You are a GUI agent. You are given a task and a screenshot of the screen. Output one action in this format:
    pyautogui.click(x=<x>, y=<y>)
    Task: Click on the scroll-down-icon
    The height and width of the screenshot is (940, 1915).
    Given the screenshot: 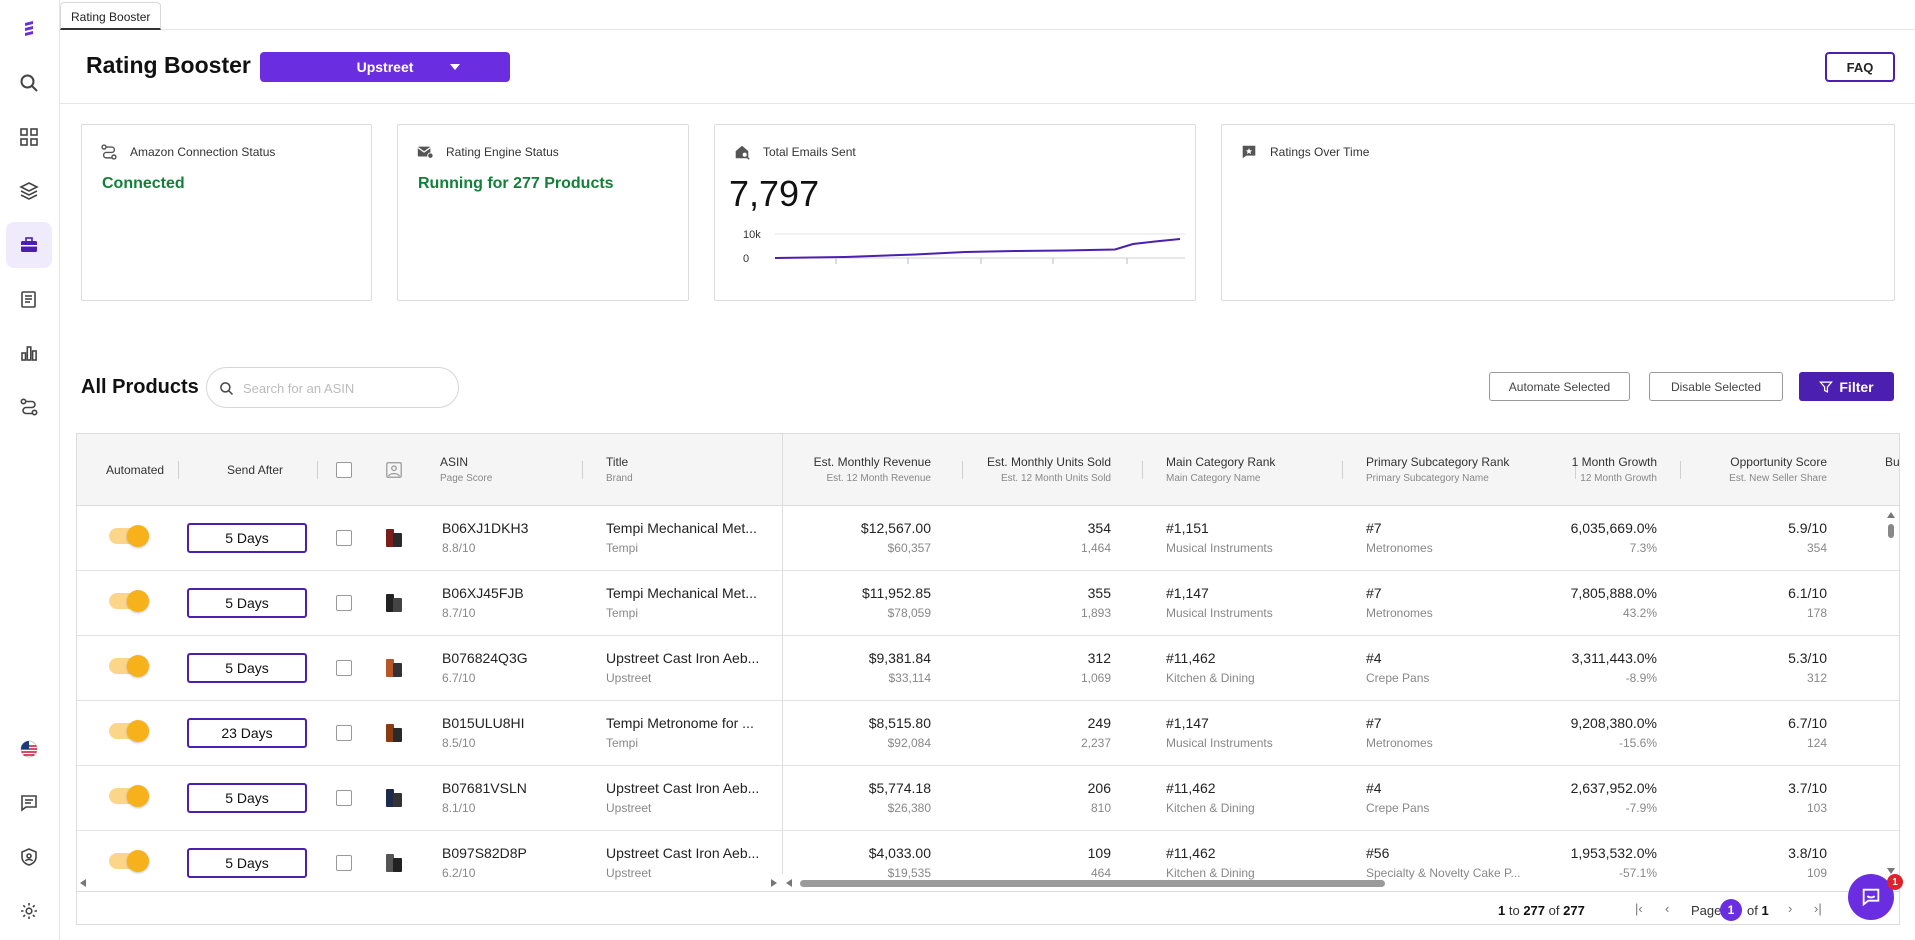 What is the action you would take?
    pyautogui.click(x=1891, y=871)
    